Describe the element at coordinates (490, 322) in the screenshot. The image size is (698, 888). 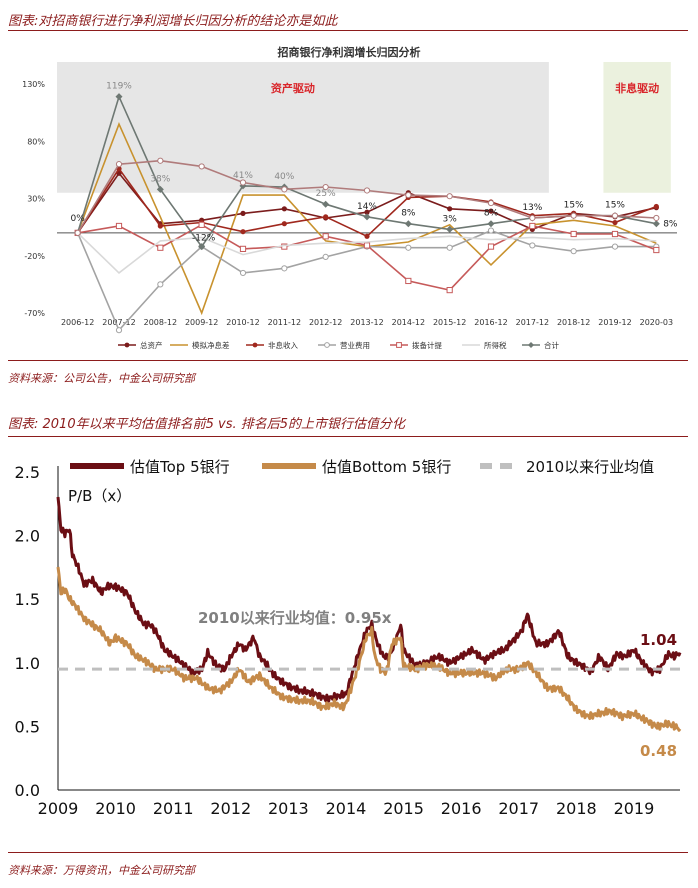
I see `chart1-xtick-label: 2016-12` at that location.